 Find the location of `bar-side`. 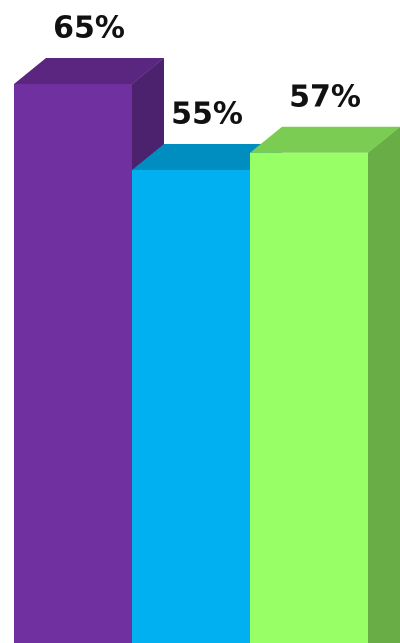

bar-side is located at coordinates (384, 384).